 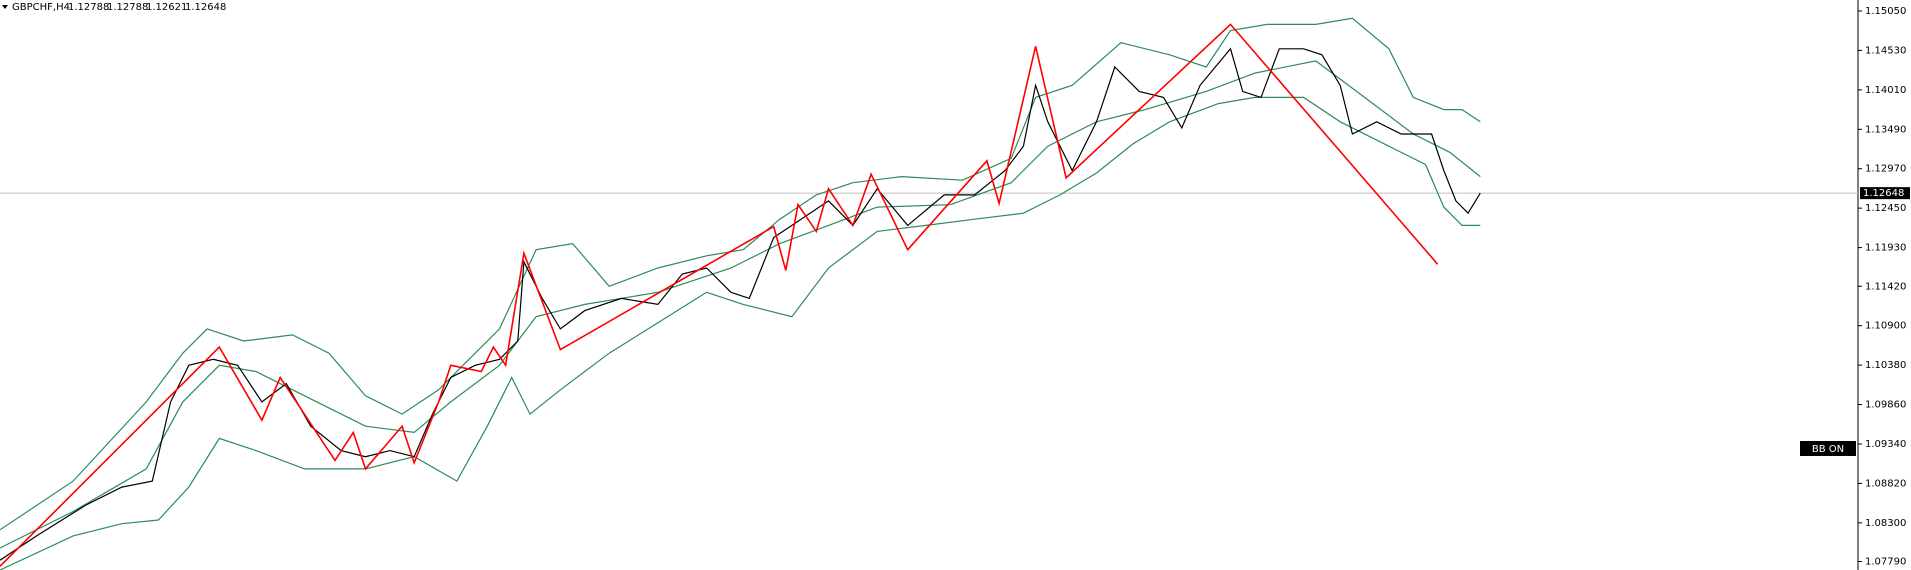 I want to click on last-price-label: 1.12648, so click(x=1883, y=193).